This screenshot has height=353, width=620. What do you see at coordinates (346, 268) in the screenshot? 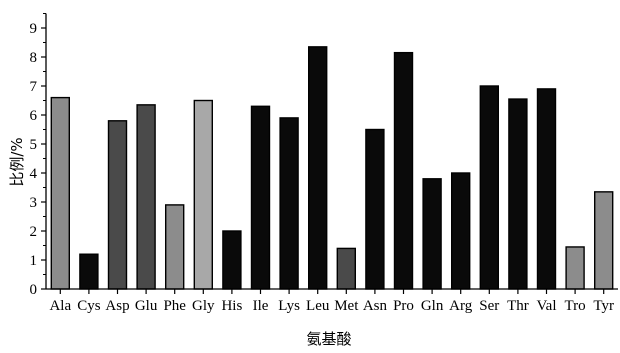
I see `bar-met` at bounding box center [346, 268].